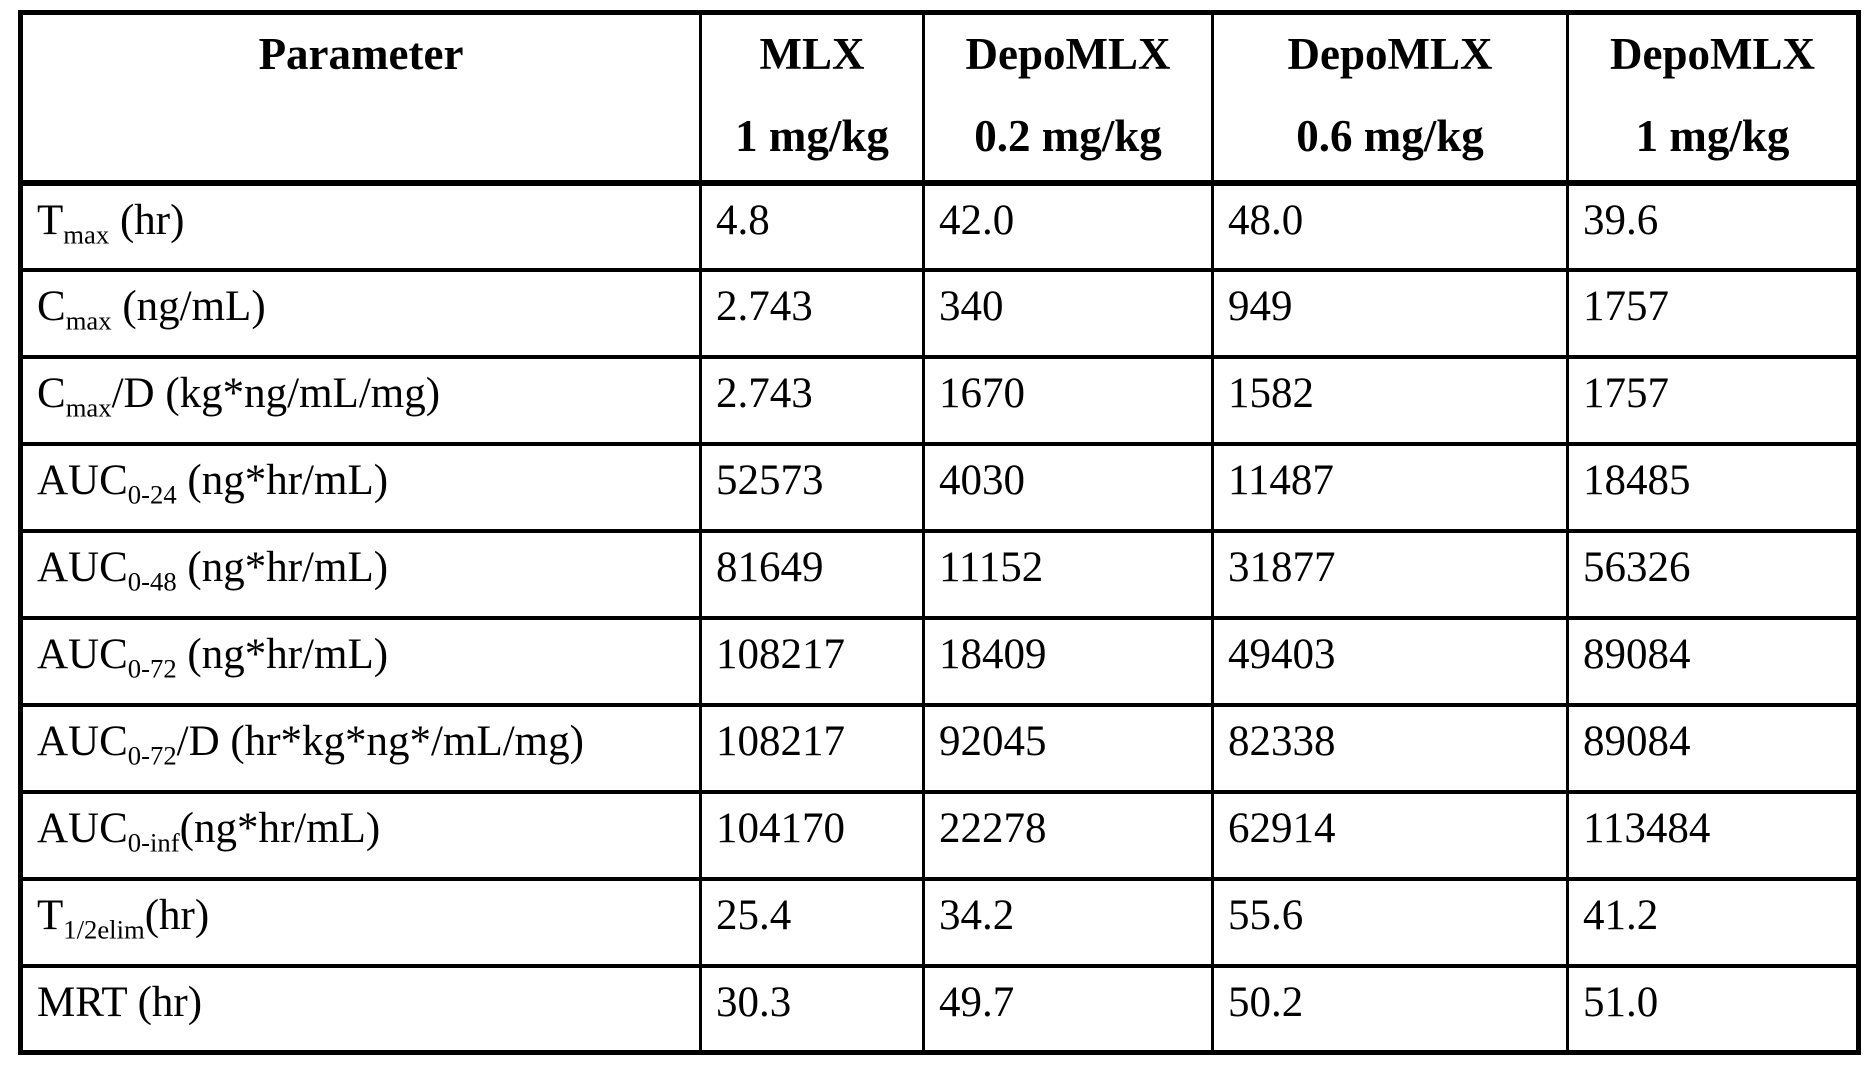  Describe the element at coordinates (812, 54) in the screenshot. I see `column-title: MLX` at that location.